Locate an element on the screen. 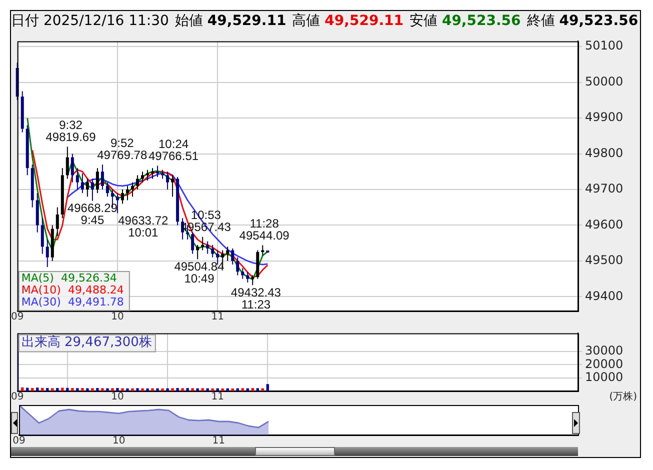  text: 始値 49,529.11 is located at coordinates (230, 21).